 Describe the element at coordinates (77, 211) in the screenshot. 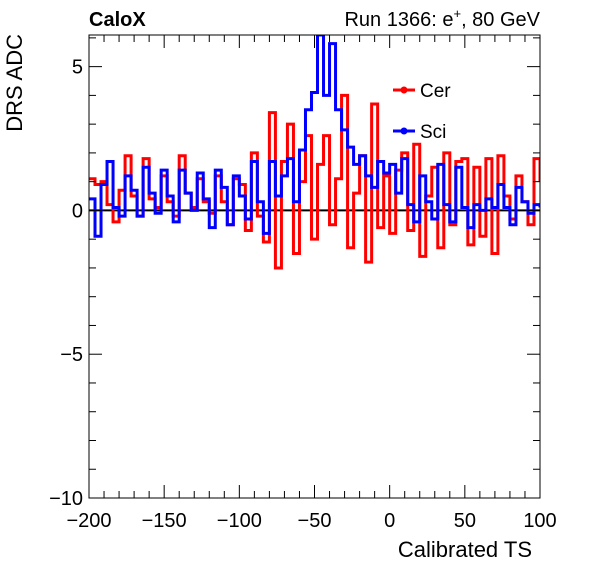

I see `y-tick-label: 0` at that location.